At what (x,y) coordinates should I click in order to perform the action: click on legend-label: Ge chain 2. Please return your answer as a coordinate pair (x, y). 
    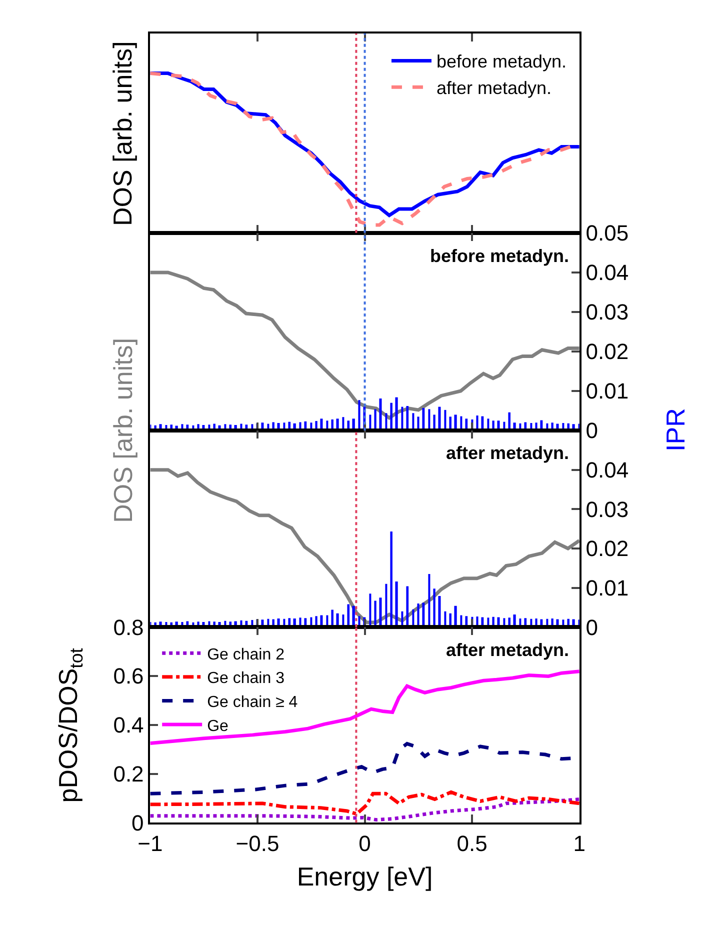
    Looking at the image, I should click on (246, 655).